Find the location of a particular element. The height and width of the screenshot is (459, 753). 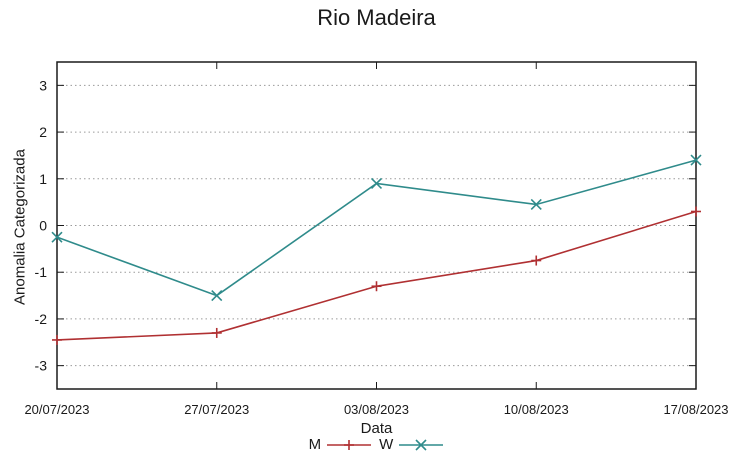

y-tick-label: 1 is located at coordinates (43, 179).